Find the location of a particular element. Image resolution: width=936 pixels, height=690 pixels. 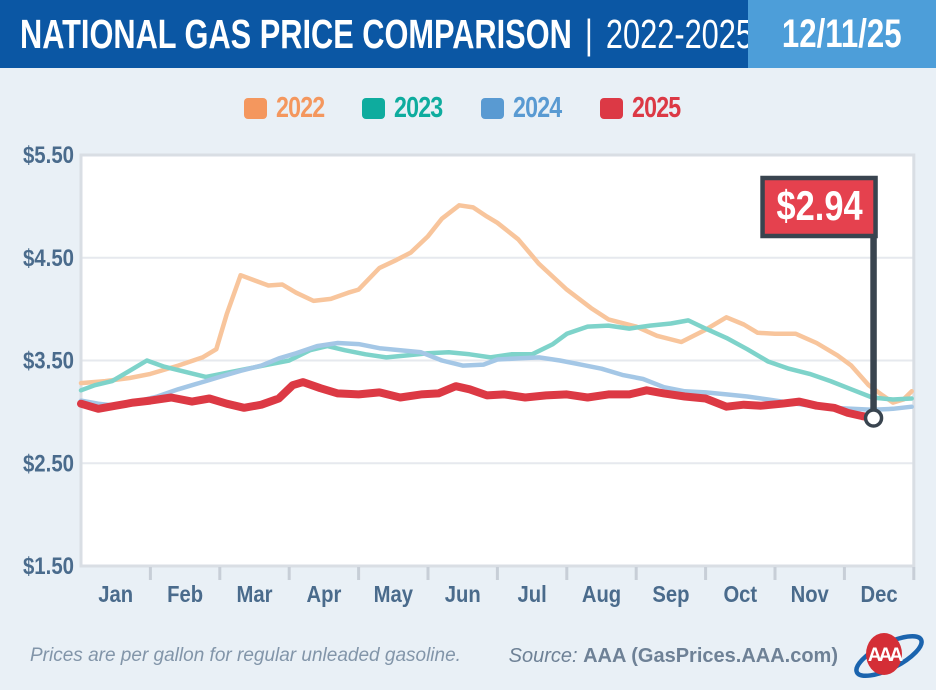

x-tick-label: Nov is located at coordinates (810, 594).